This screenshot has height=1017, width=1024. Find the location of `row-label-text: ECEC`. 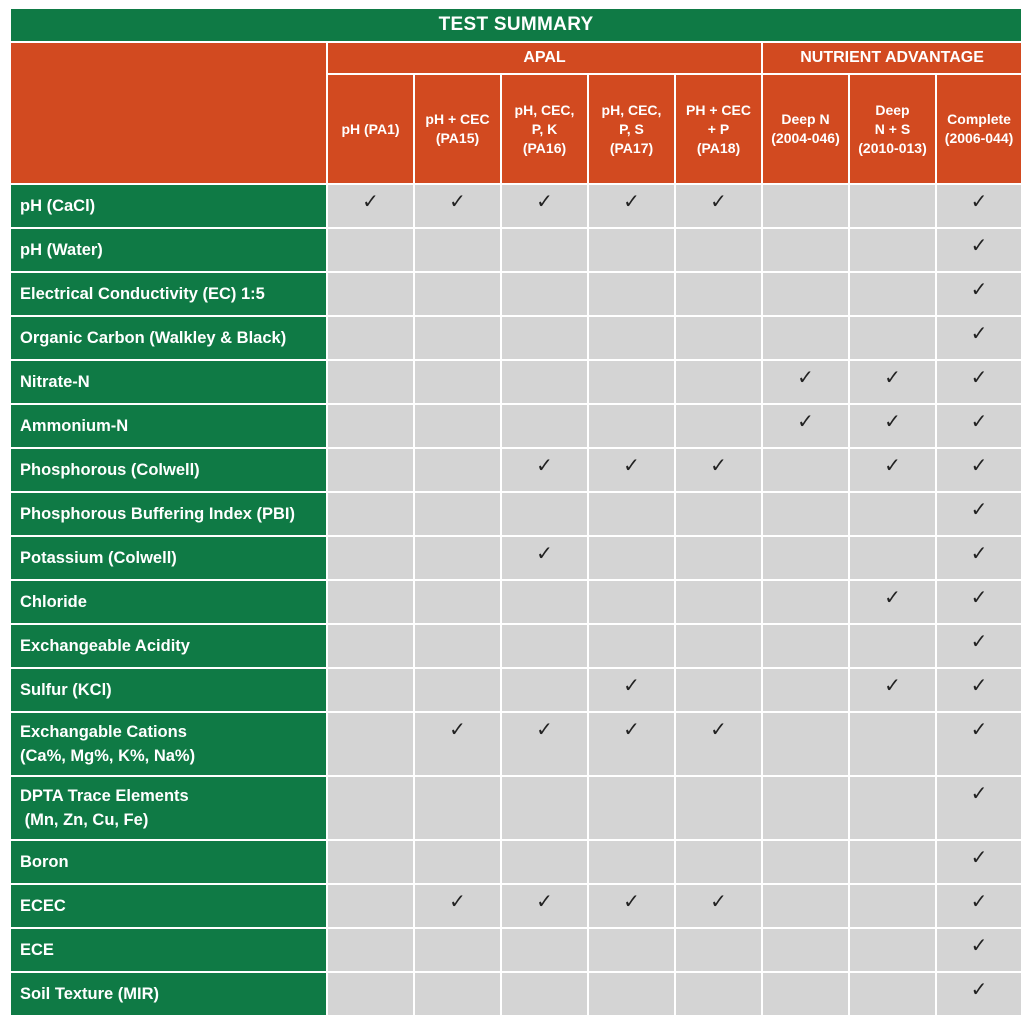

row-label-text: ECEC is located at coordinates (43, 906).